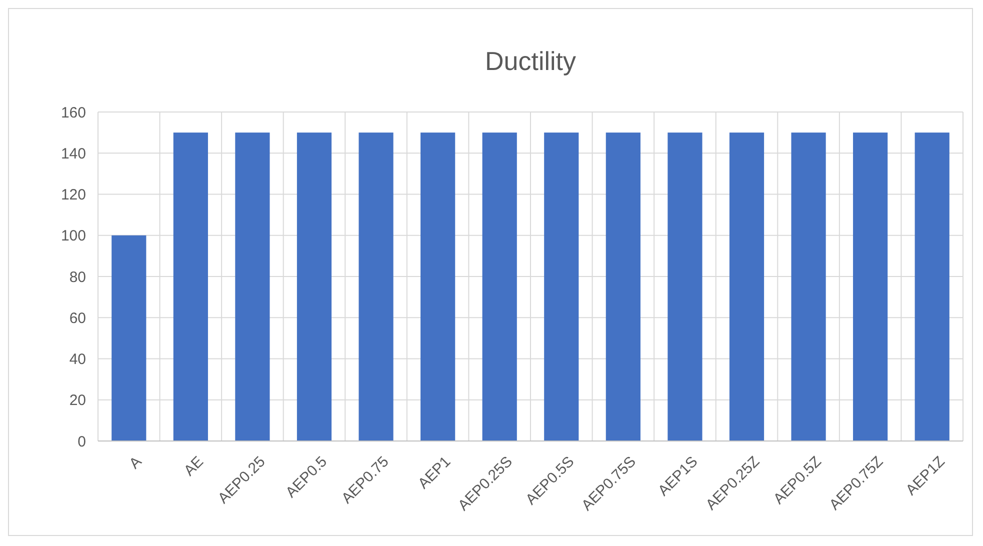  Describe the element at coordinates (82, 441) in the screenshot. I see `y-tick-label: 0` at that location.